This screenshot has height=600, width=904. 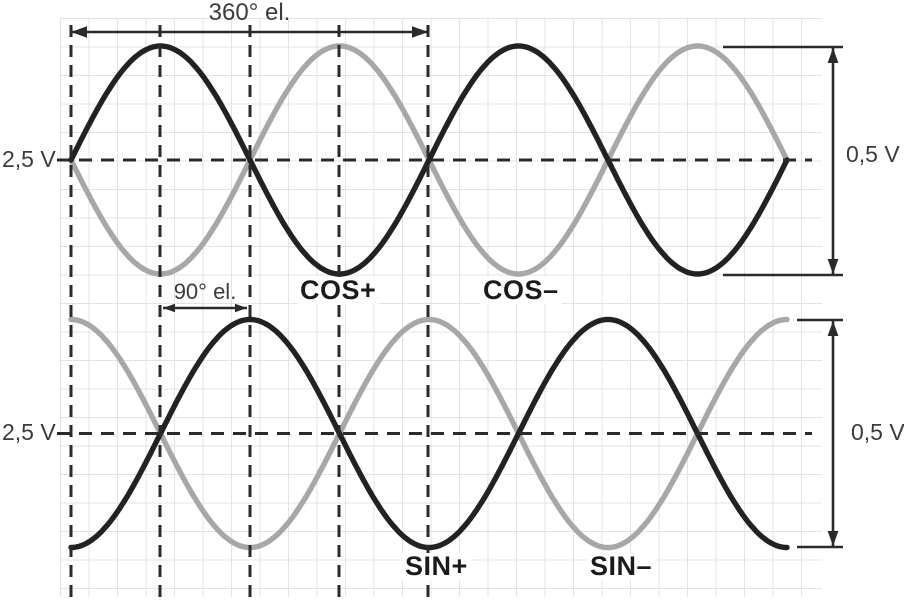 I want to click on sin-amplitude-dimension-arrow-head-end, so click(x=833, y=538).